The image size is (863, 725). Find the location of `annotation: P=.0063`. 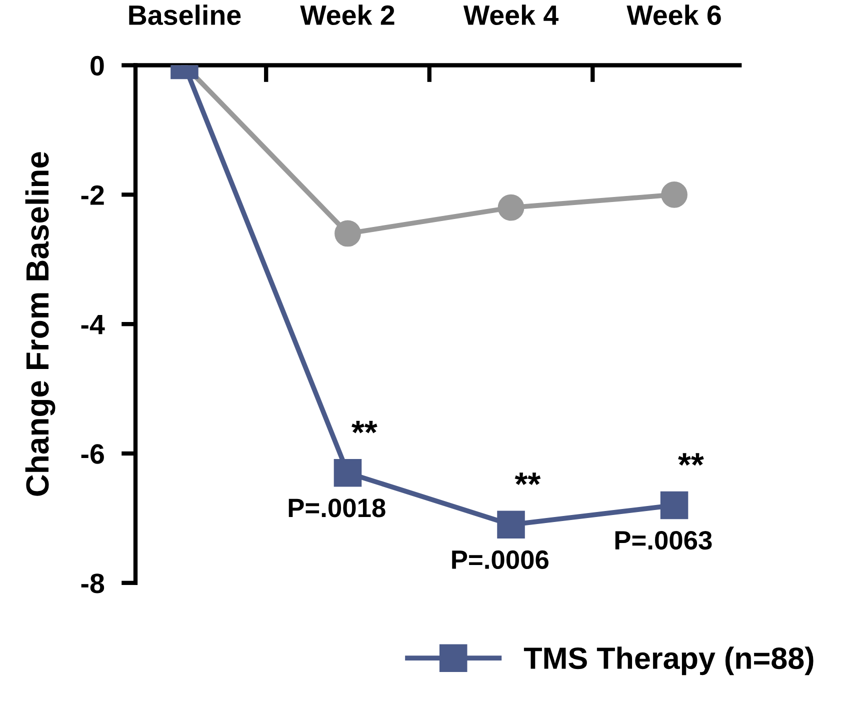

annotation: P=.0063 is located at coordinates (663, 540).